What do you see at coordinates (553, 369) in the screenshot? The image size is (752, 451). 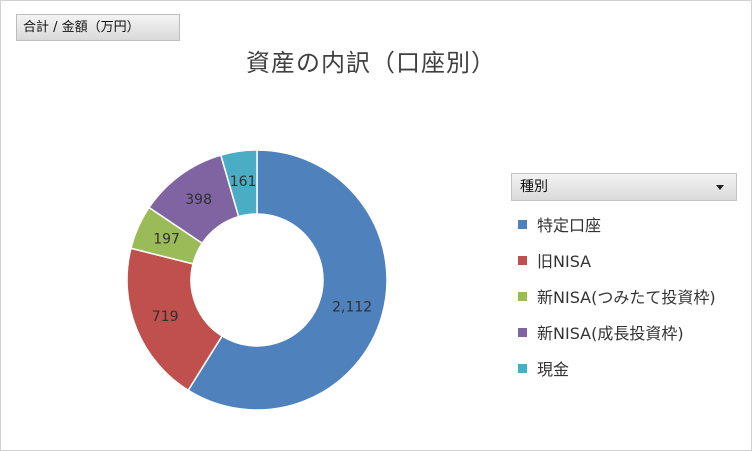 I see `legend-label: 現金` at bounding box center [553, 369].